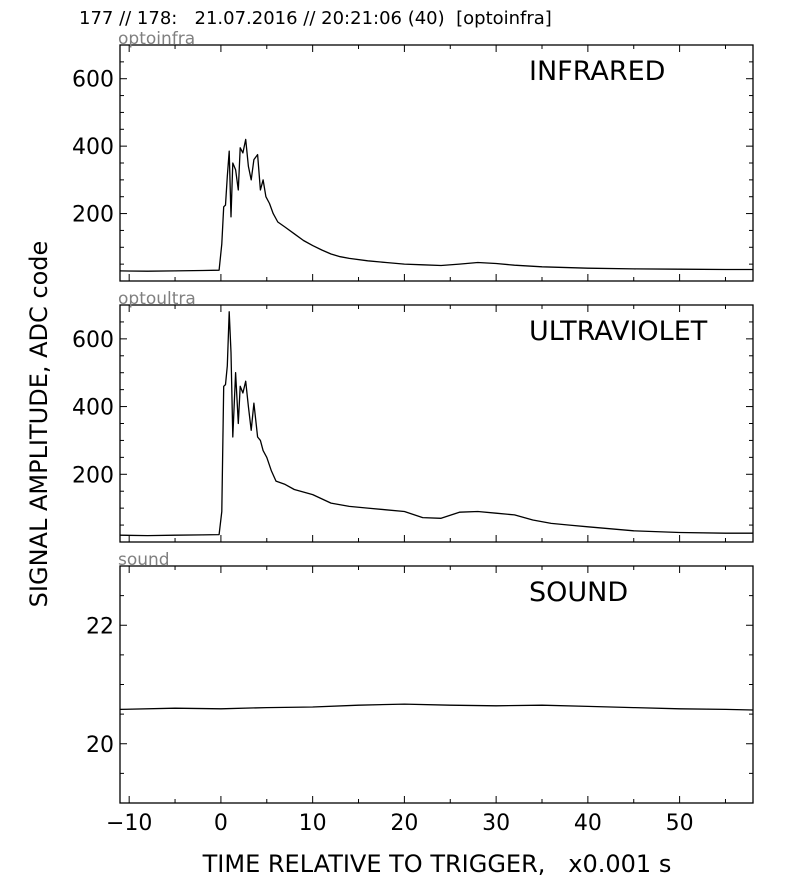 The image size is (792, 882). Describe the element at coordinates (157, 299) in the screenshot. I see `channel-label: optoultra` at that location.